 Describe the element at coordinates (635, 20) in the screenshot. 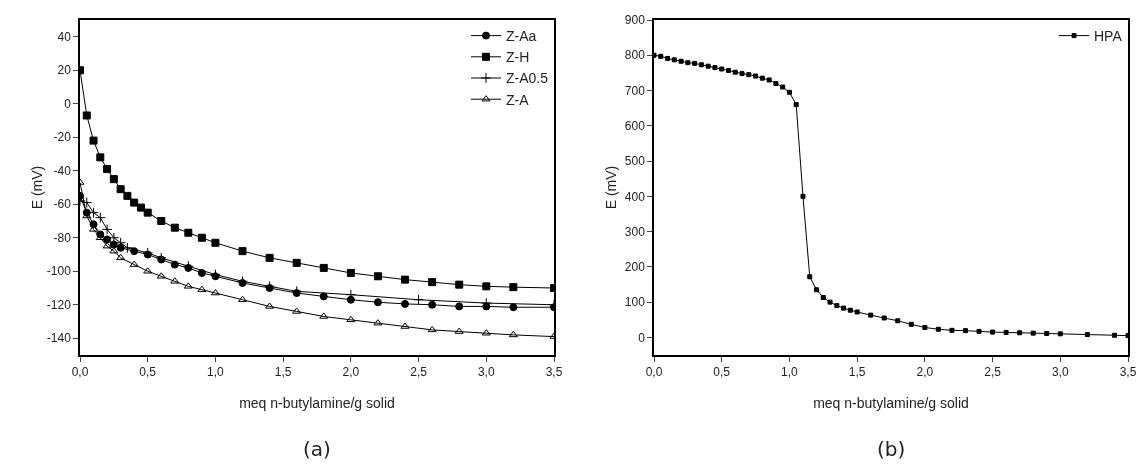

I see `y-tick-label: 900` at that location.